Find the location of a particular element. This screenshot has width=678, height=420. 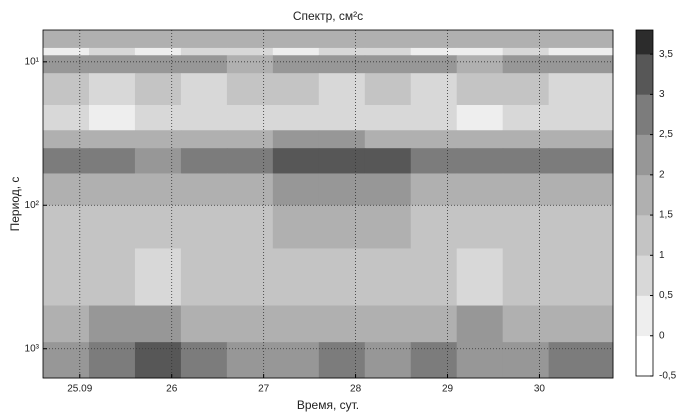

y-tick-label: 10³ is located at coordinates (32, 348).